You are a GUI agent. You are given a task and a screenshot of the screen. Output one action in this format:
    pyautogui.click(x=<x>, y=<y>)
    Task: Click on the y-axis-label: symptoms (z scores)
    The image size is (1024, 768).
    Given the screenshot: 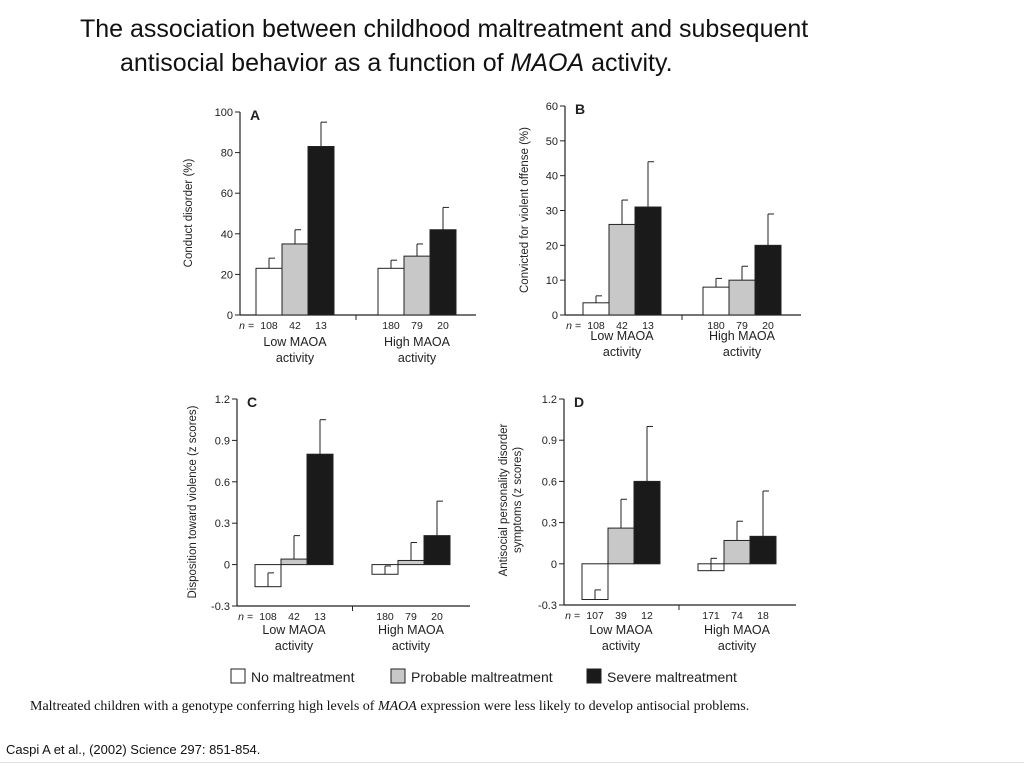 What is the action you would take?
    pyautogui.click(x=518, y=500)
    